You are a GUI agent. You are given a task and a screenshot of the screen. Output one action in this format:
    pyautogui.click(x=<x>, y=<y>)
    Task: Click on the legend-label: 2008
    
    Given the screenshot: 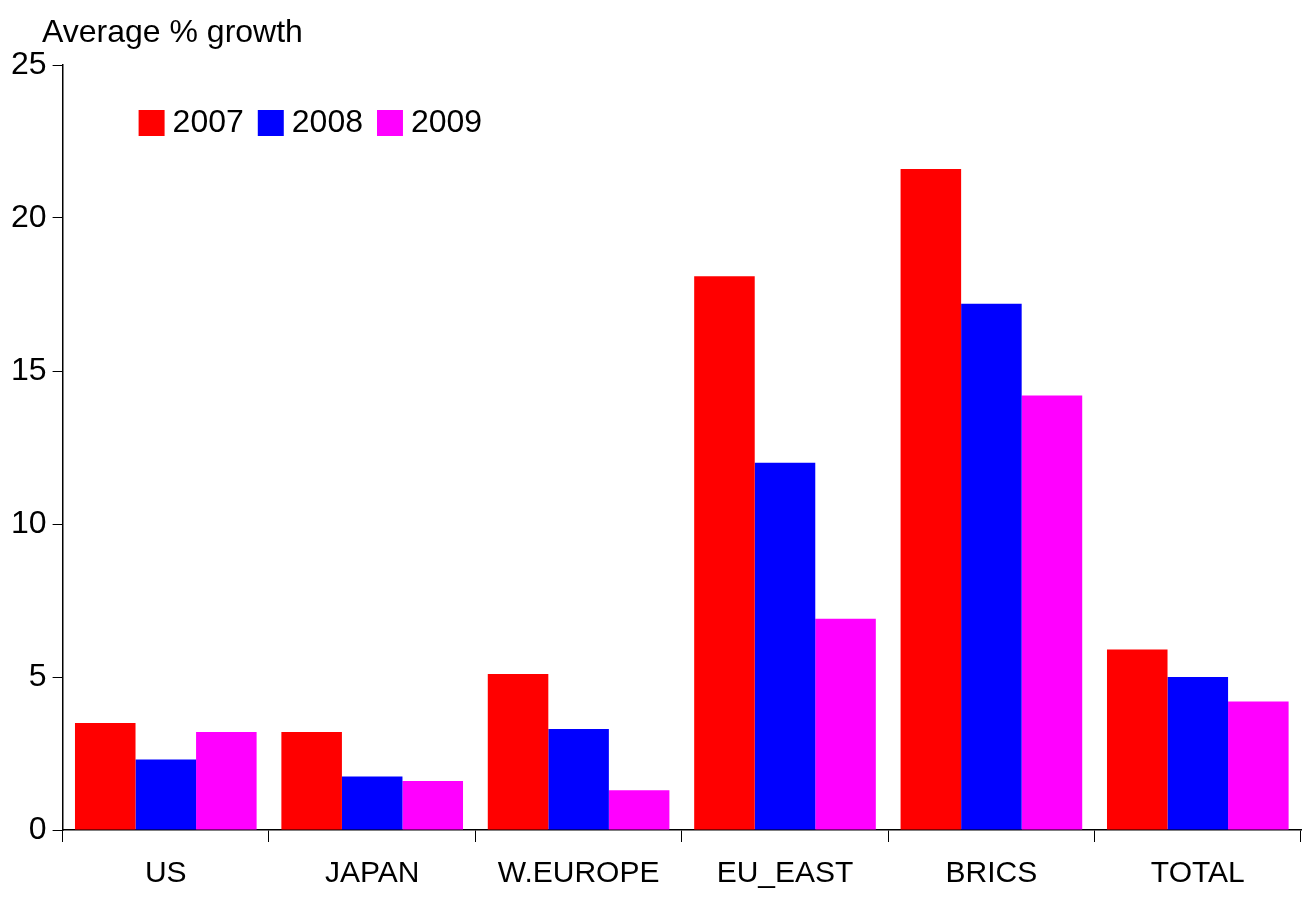 What is the action you would take?
    pyautogui.click(x=327, y=120)
    